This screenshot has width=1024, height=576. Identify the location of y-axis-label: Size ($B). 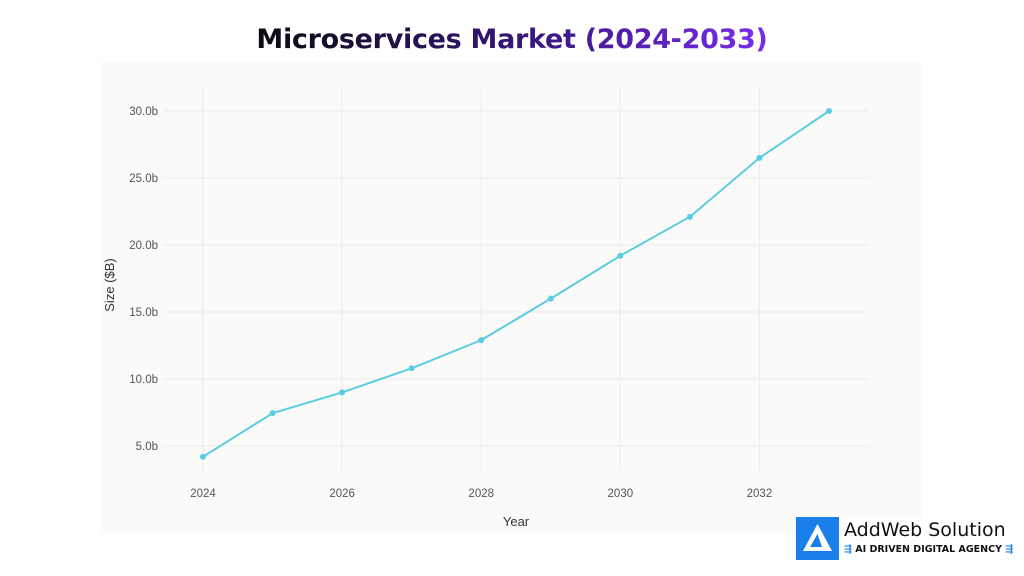
(109, 284).